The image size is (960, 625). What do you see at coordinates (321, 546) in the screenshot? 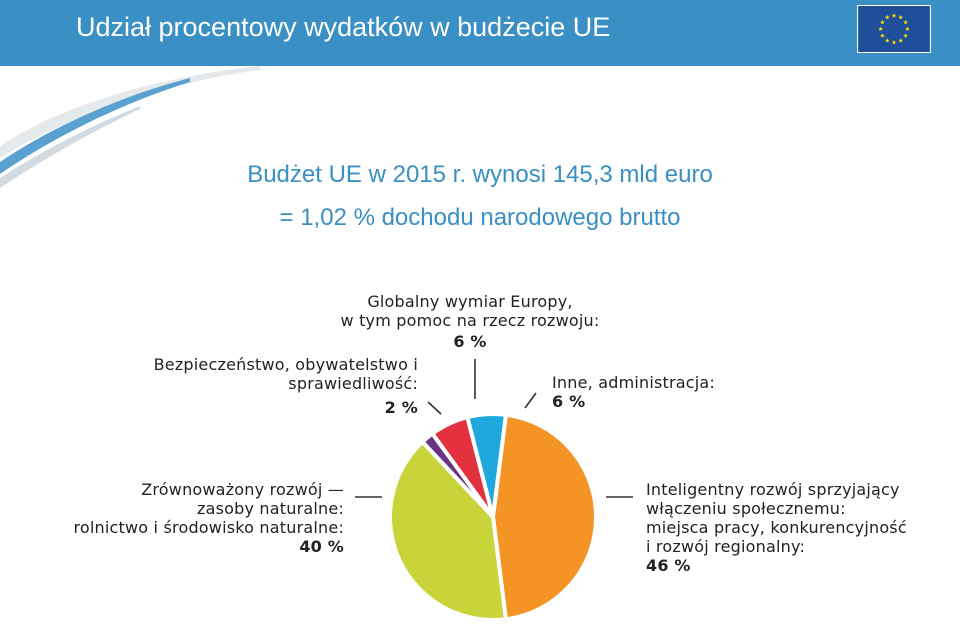
I see `value-sustainable-growth: 40 %` at bounding box center [321, 546].